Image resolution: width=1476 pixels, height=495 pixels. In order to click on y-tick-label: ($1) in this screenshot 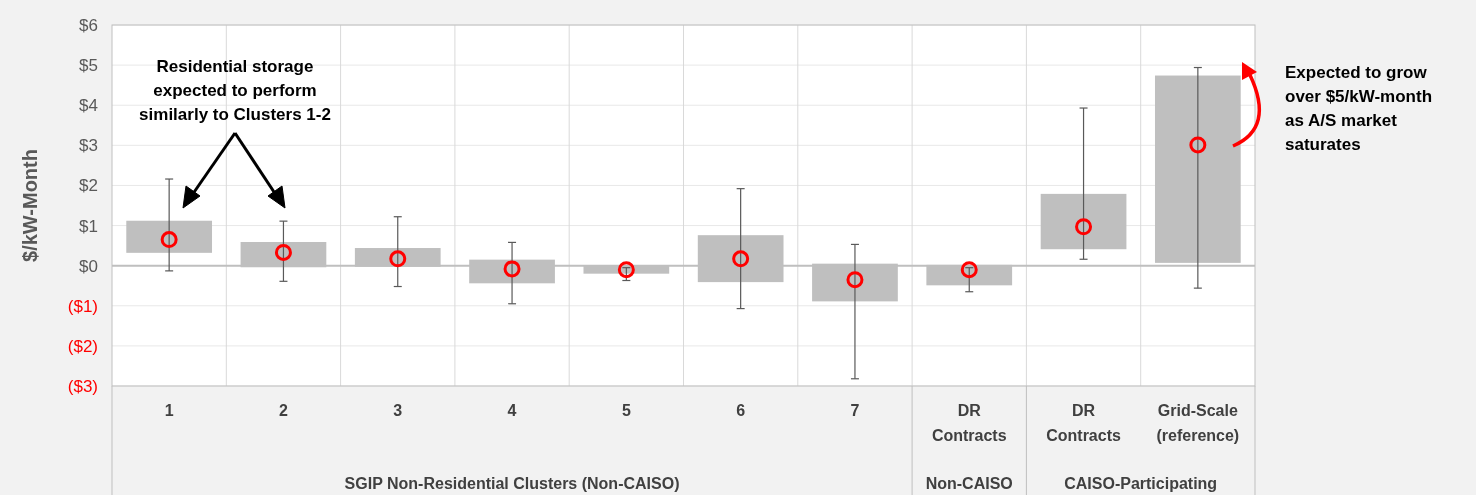, I will do `click(82, 306)`.